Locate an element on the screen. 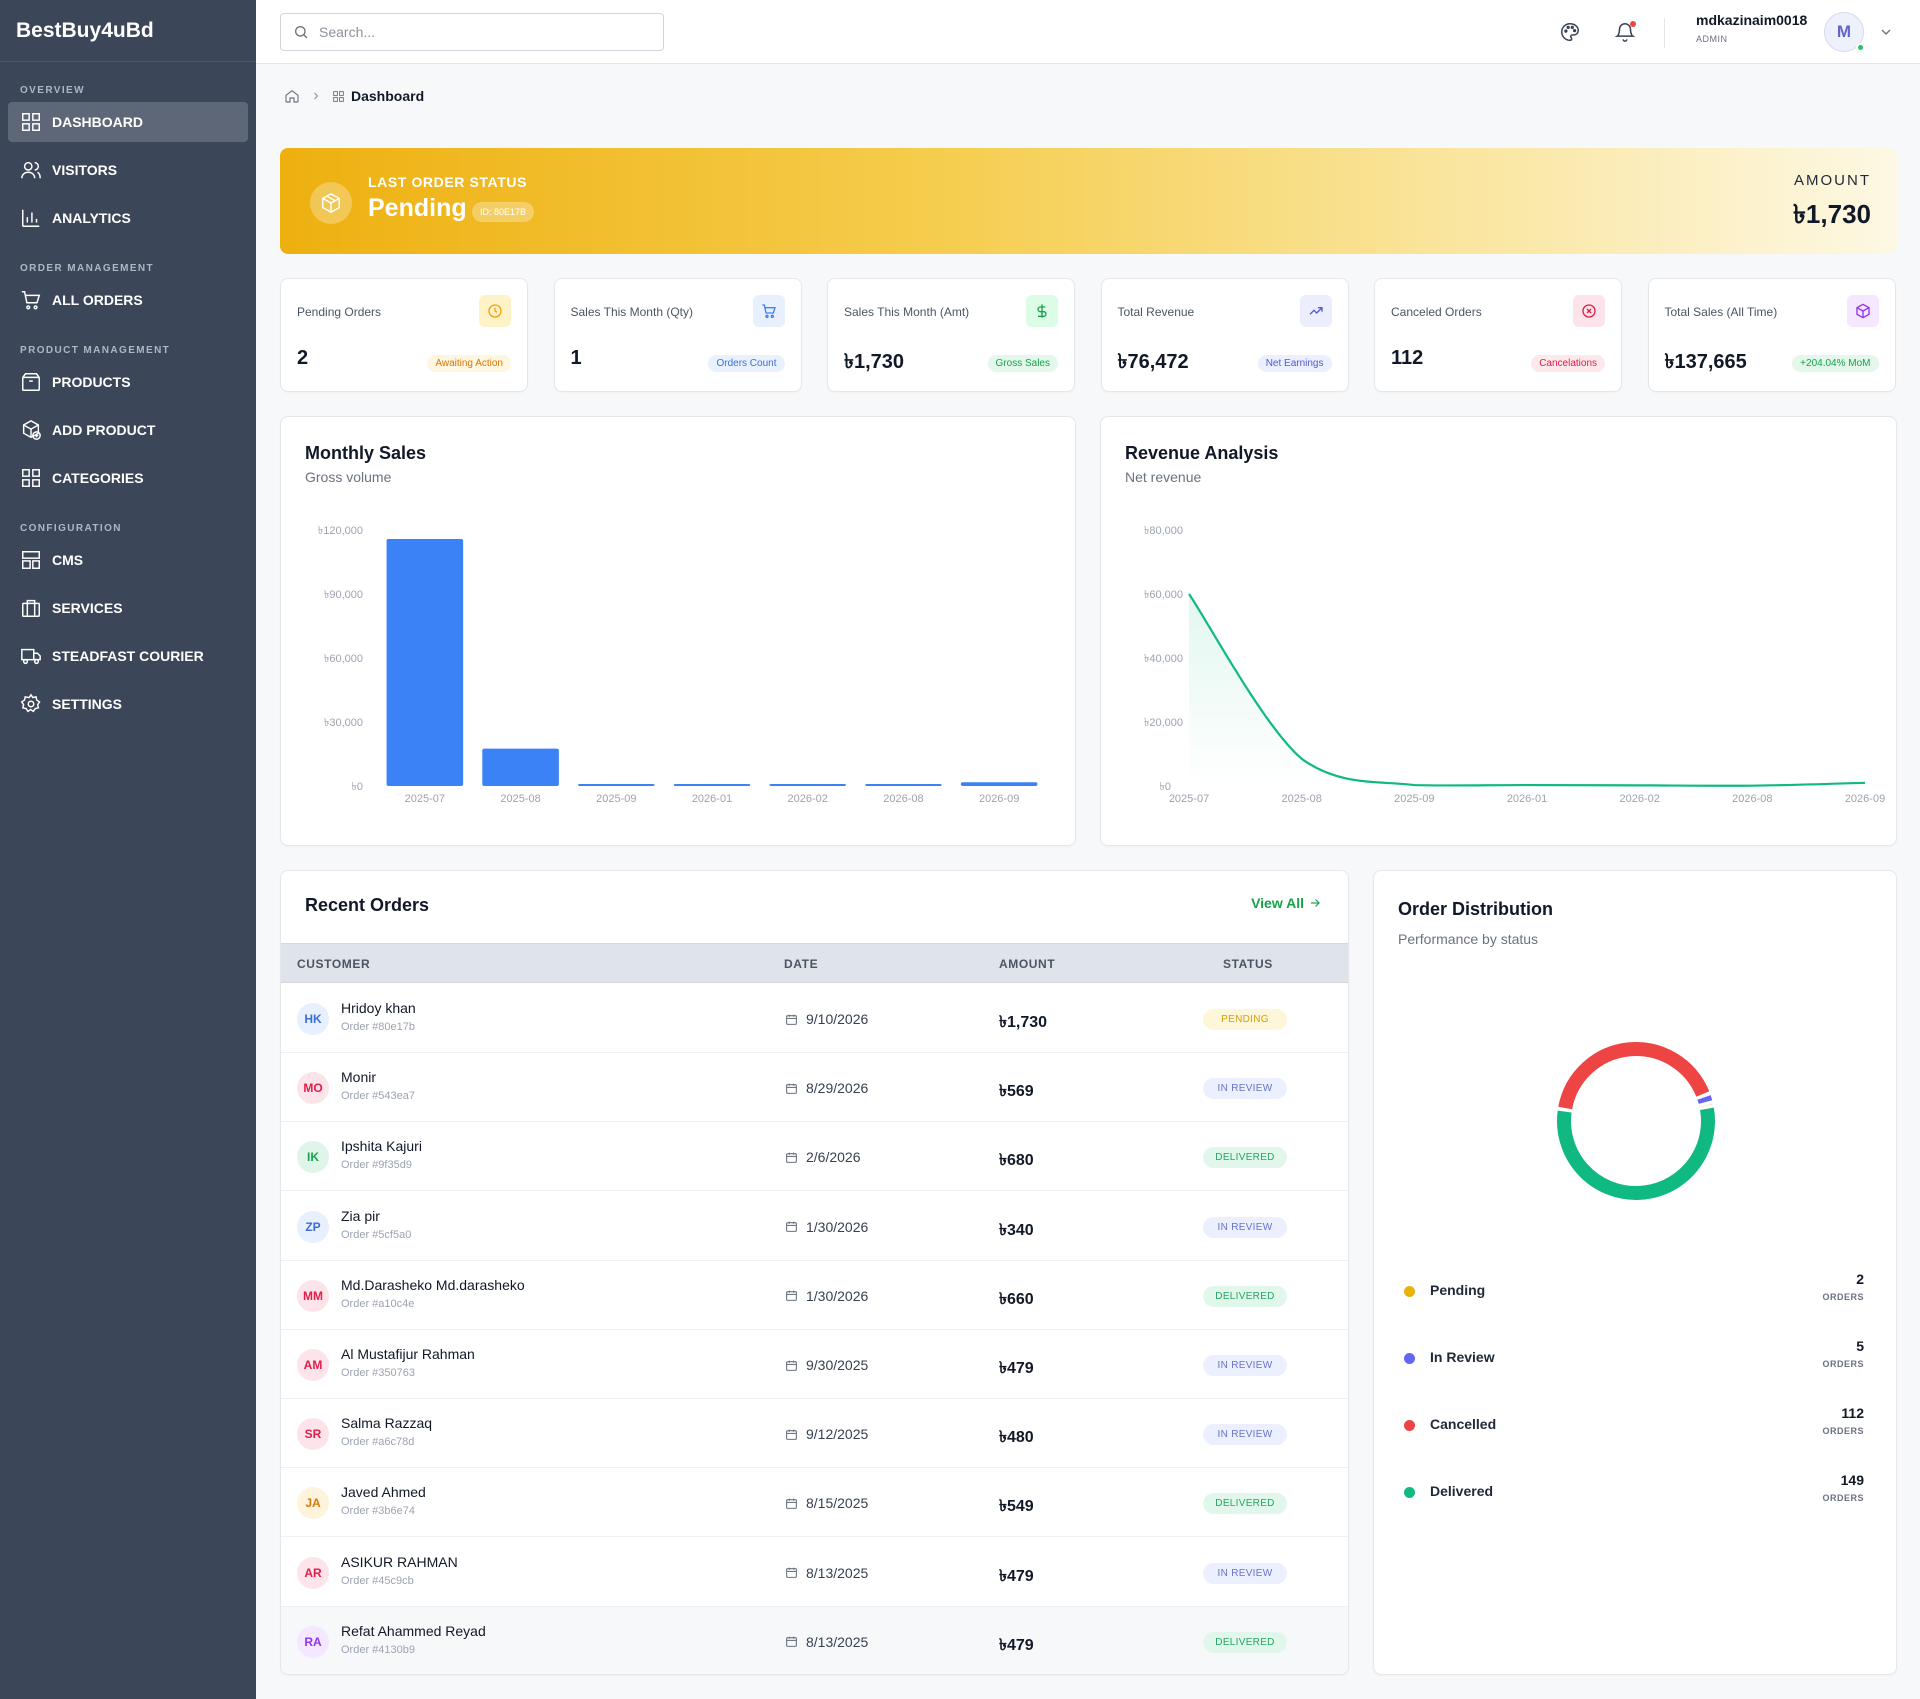 This screenshot has height=1699, width=1920. customer-name: Hridoy khan is located at coordinates (378, 1008).